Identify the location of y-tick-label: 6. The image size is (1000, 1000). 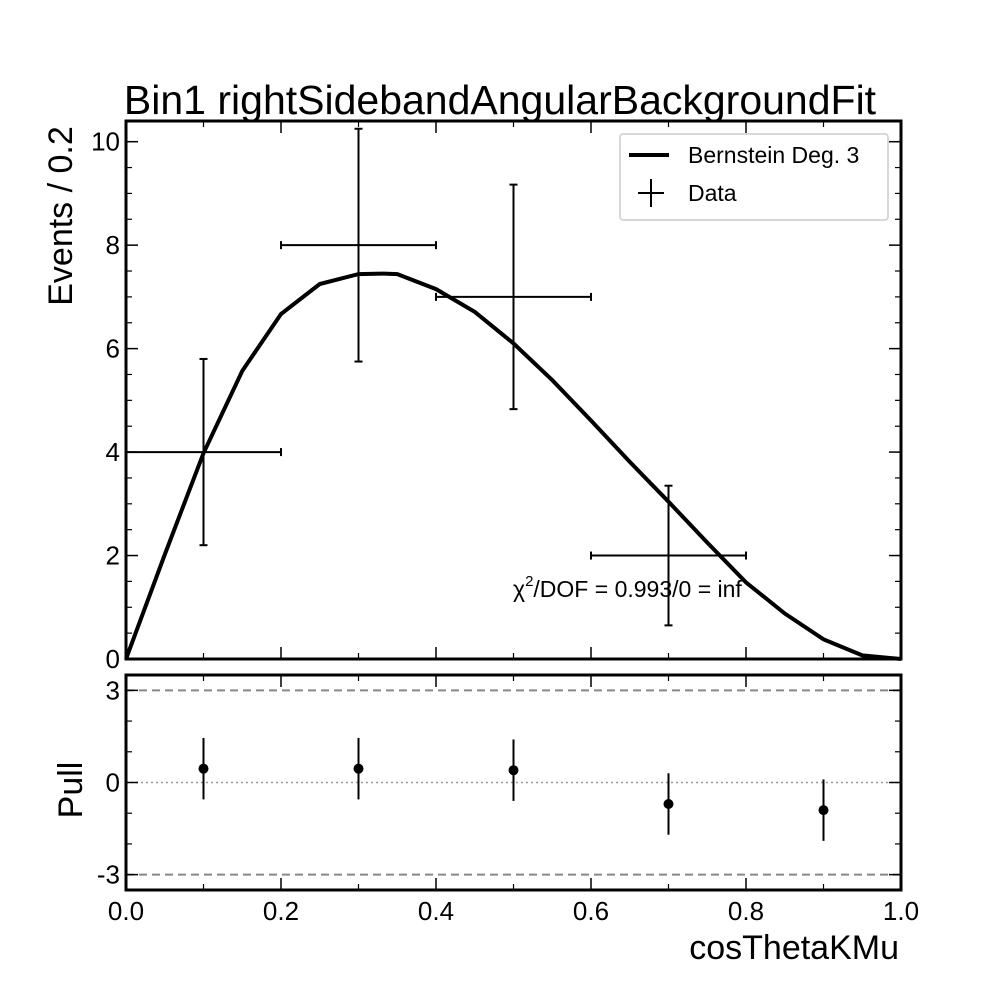
(113, 349).